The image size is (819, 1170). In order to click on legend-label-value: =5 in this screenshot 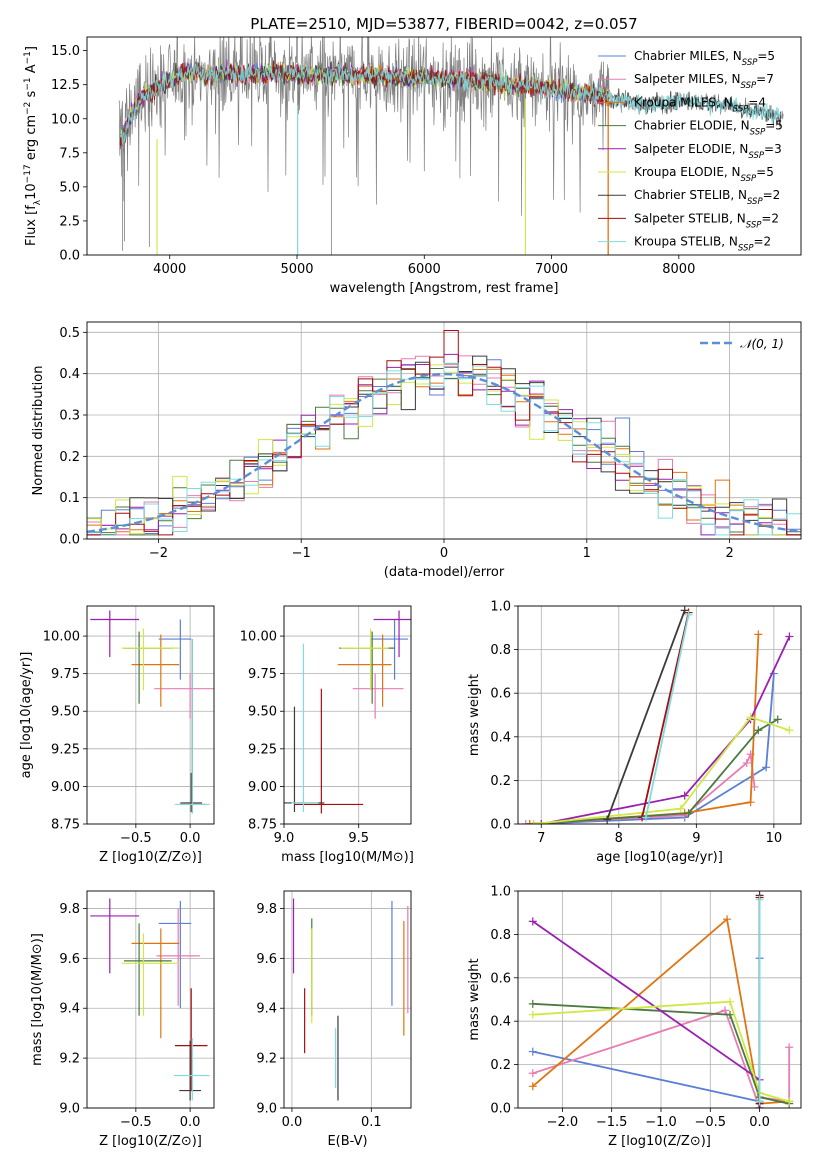, I will do `click(766, 56)`.